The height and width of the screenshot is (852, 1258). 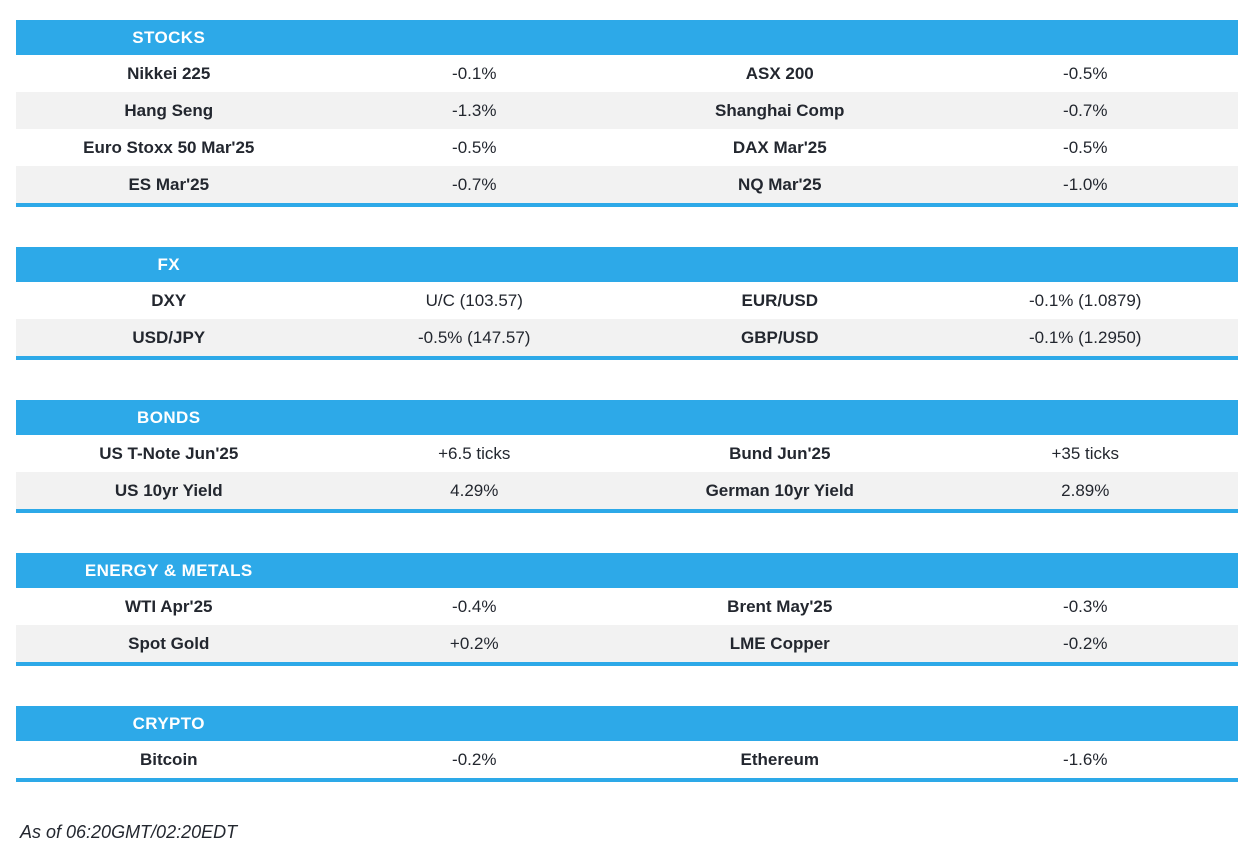 I want to click on instrument-name: Bund Jun'25, so click(x=780, y=453).